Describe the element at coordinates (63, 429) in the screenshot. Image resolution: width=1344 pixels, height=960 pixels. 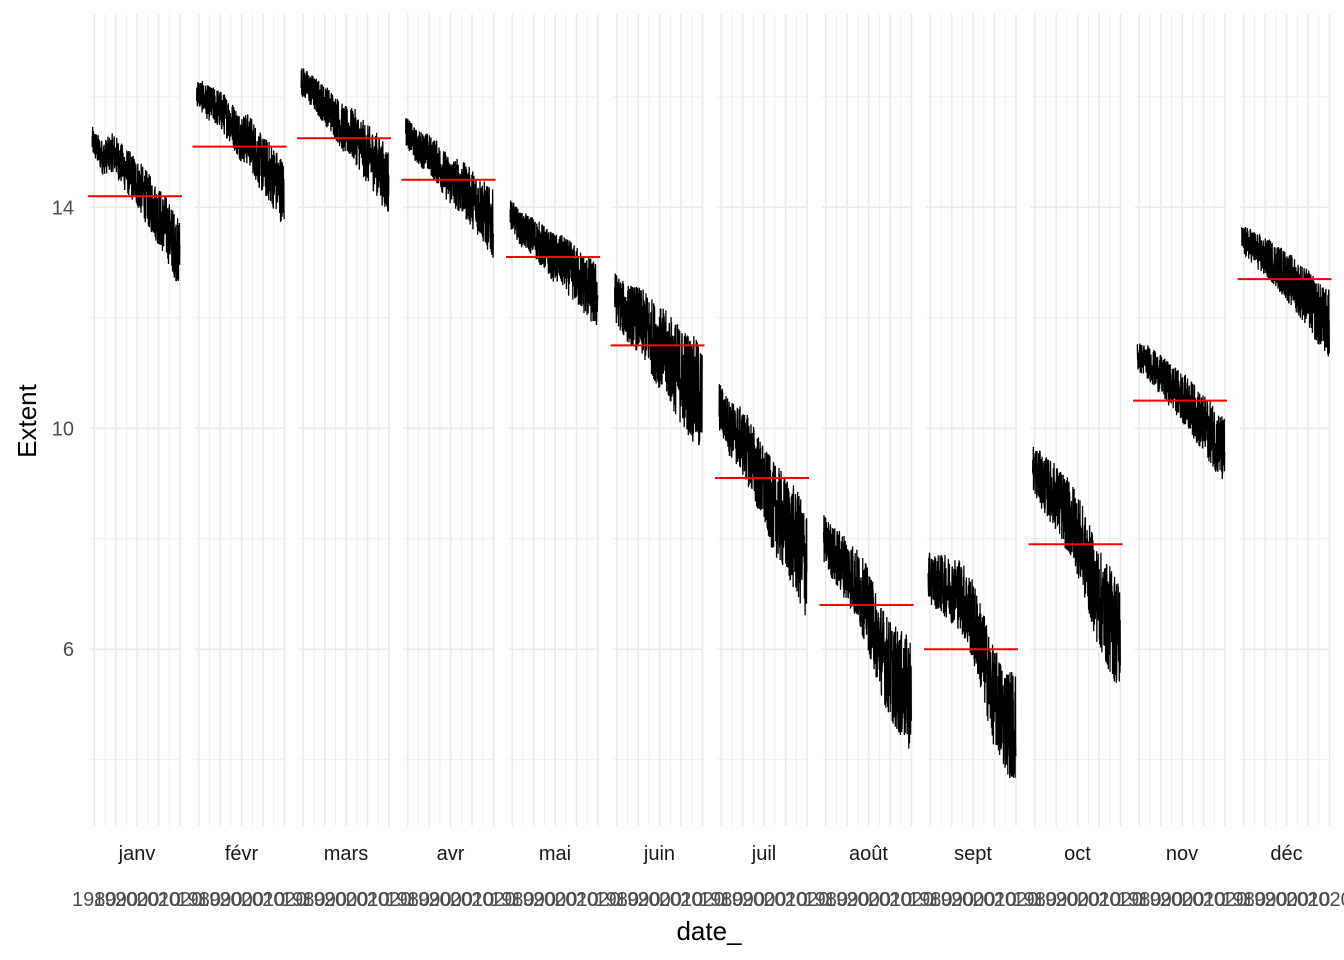
I see `y-tick-label: 10` at that location.